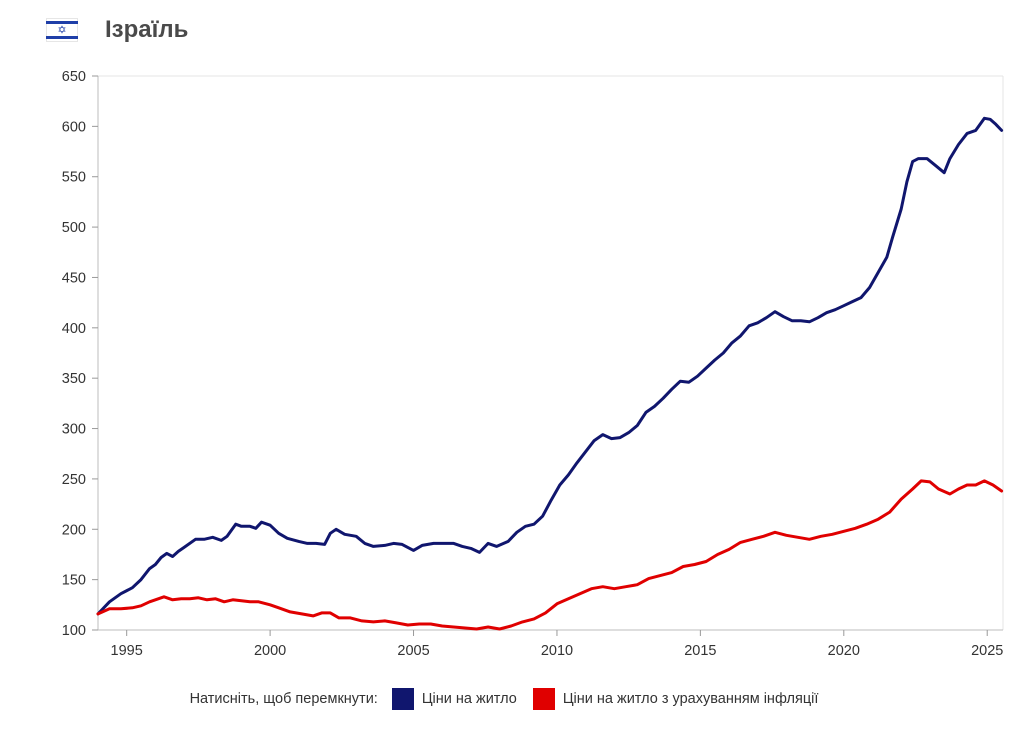 Image resolution: width=1024 pixels, height=733 pixels. Describe the element at coordinates (402, 699) in the screenshot. I see `legend-swatch-house-prices` at that location.